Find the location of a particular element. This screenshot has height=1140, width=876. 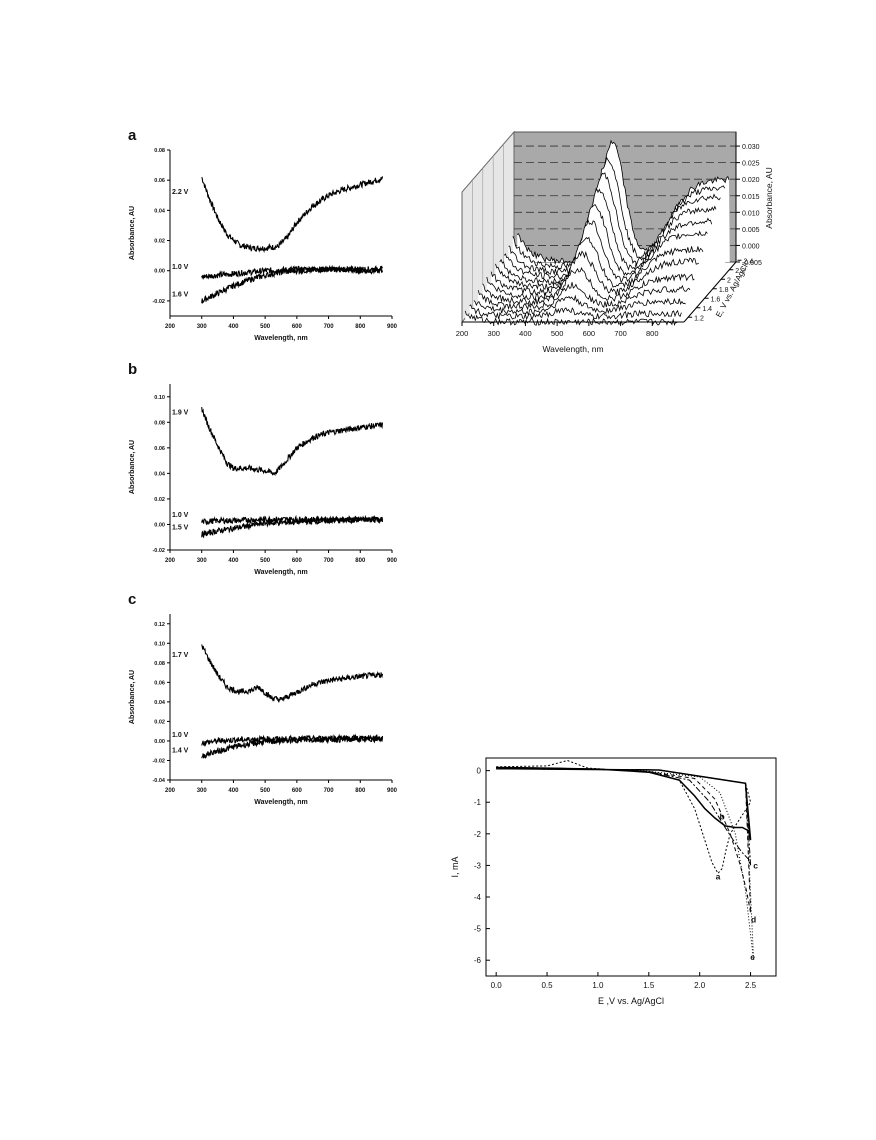

cv-curve-b is located at coordinates (624, 803).